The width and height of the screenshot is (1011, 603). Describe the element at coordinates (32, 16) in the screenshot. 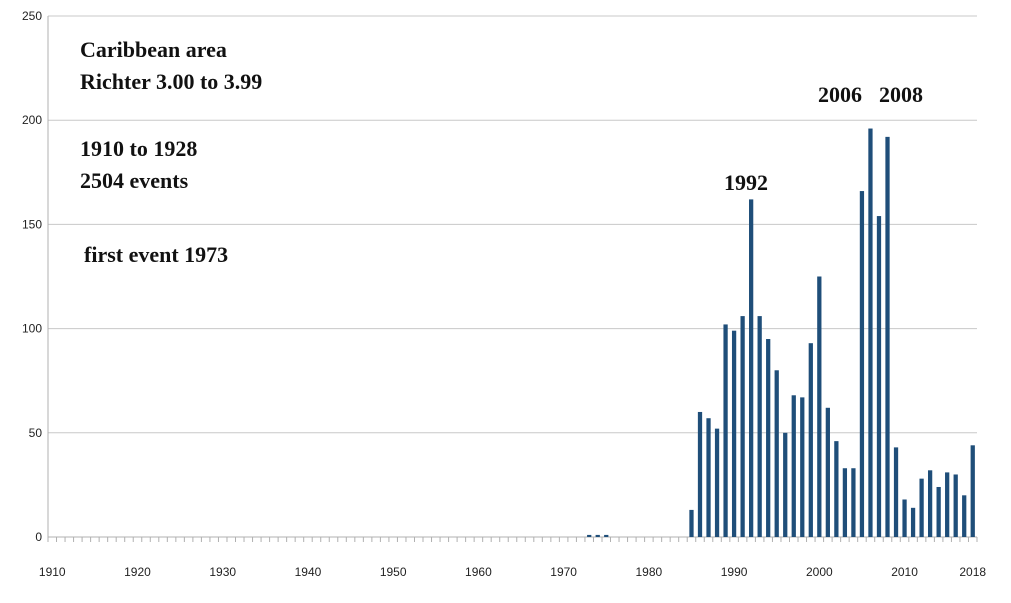

I see `y-tick-label: 250` at that location.